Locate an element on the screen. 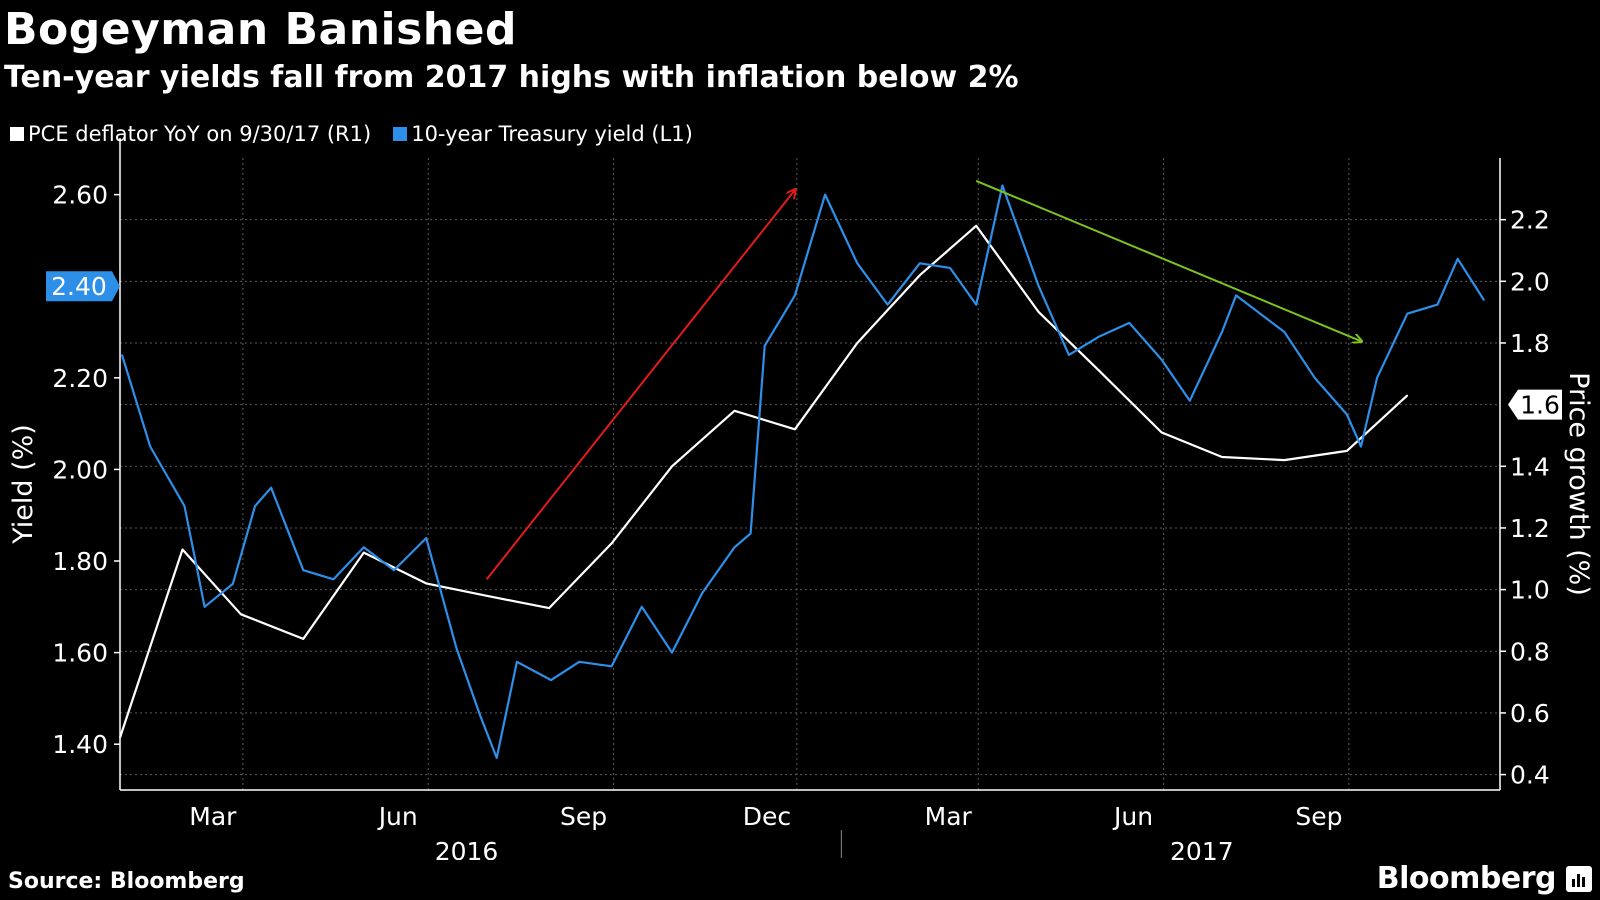 The image size is (1600, 900). right-tick-label: 2.2 is located at coordinates (1530, 220).